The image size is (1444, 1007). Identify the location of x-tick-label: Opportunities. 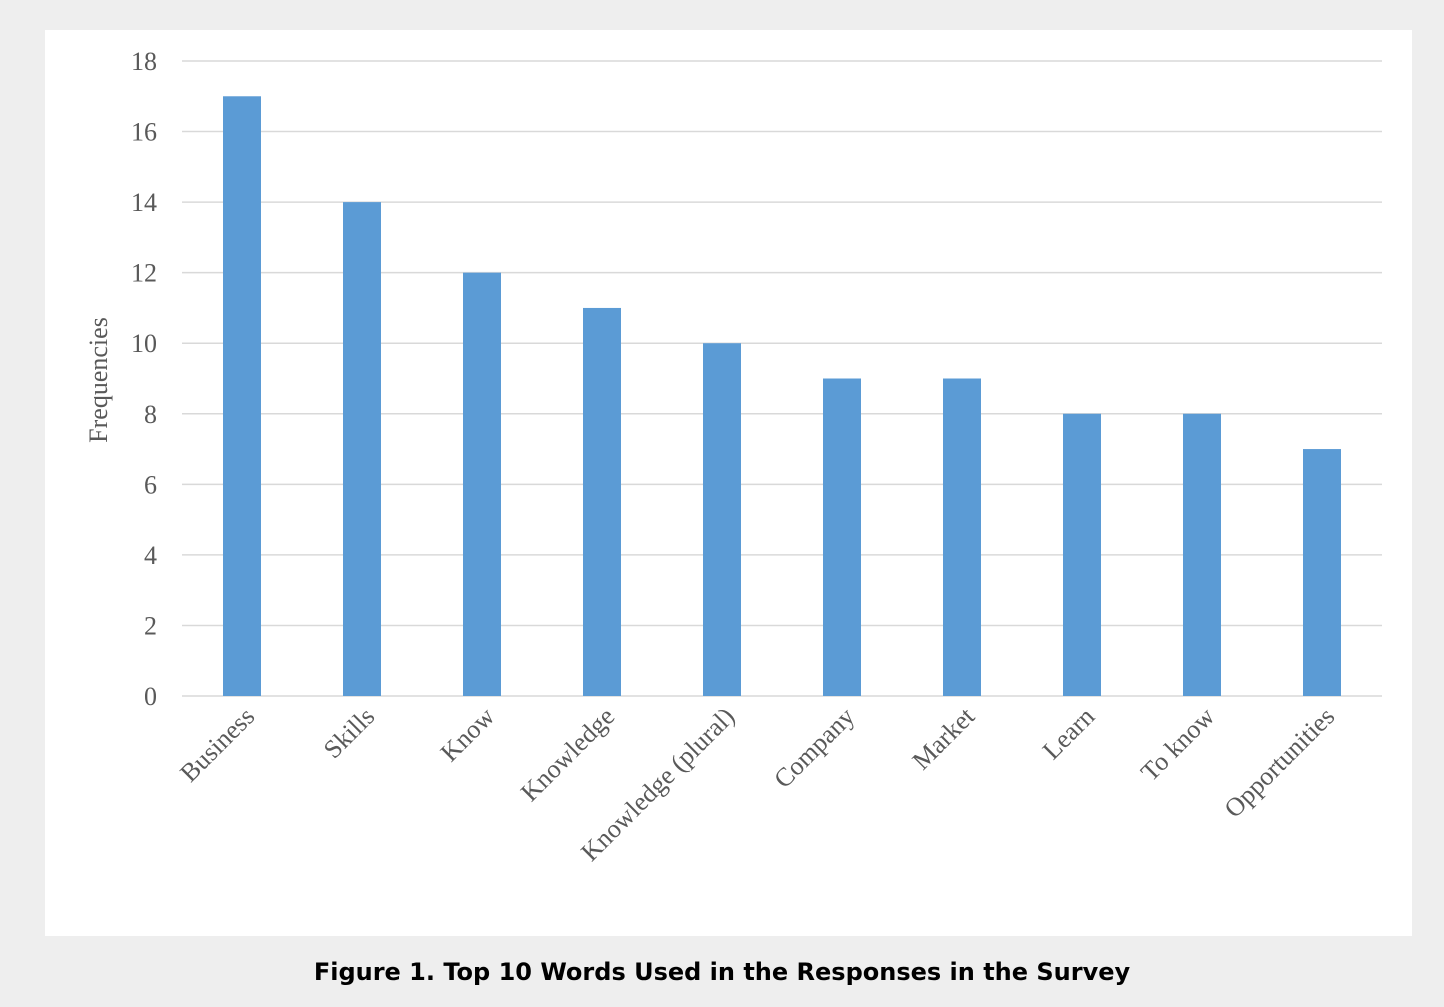
(1280, 763).